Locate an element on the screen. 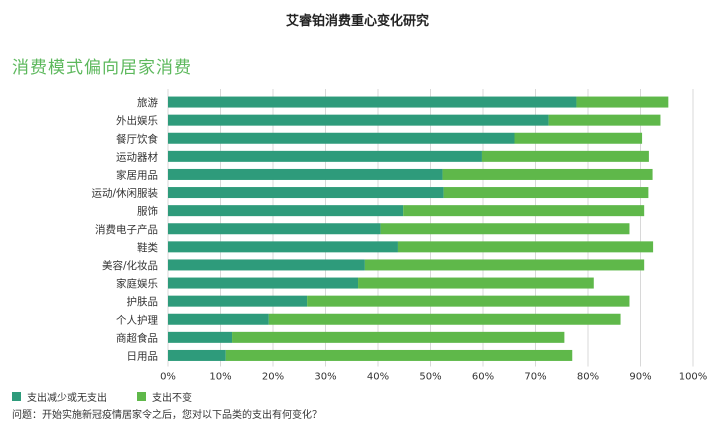 The width and height of the screenshot is (715, 434). category-label: 鞋类 is located at coordinates (147, 247).